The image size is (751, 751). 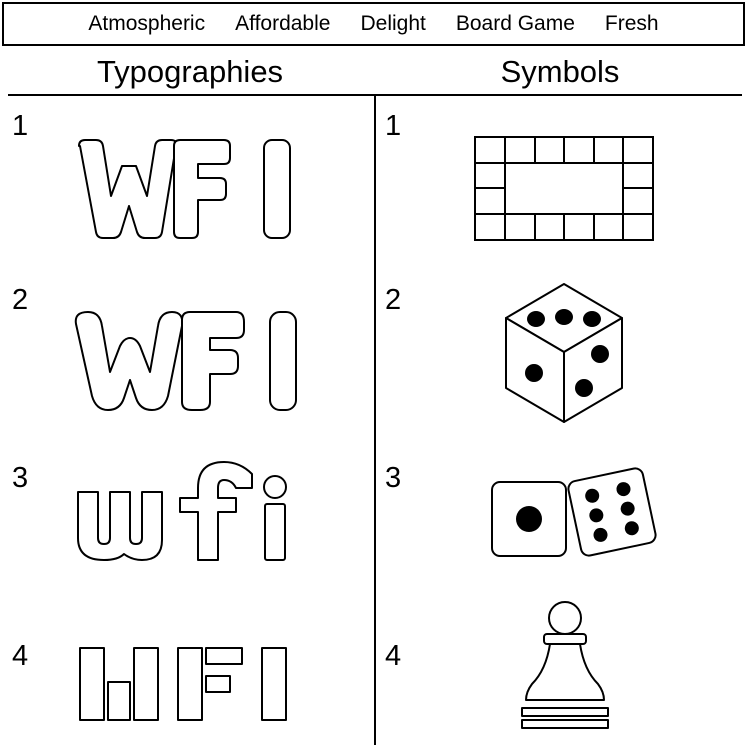 I want to click on keyword: Affordable, so click(x=283, y=23).